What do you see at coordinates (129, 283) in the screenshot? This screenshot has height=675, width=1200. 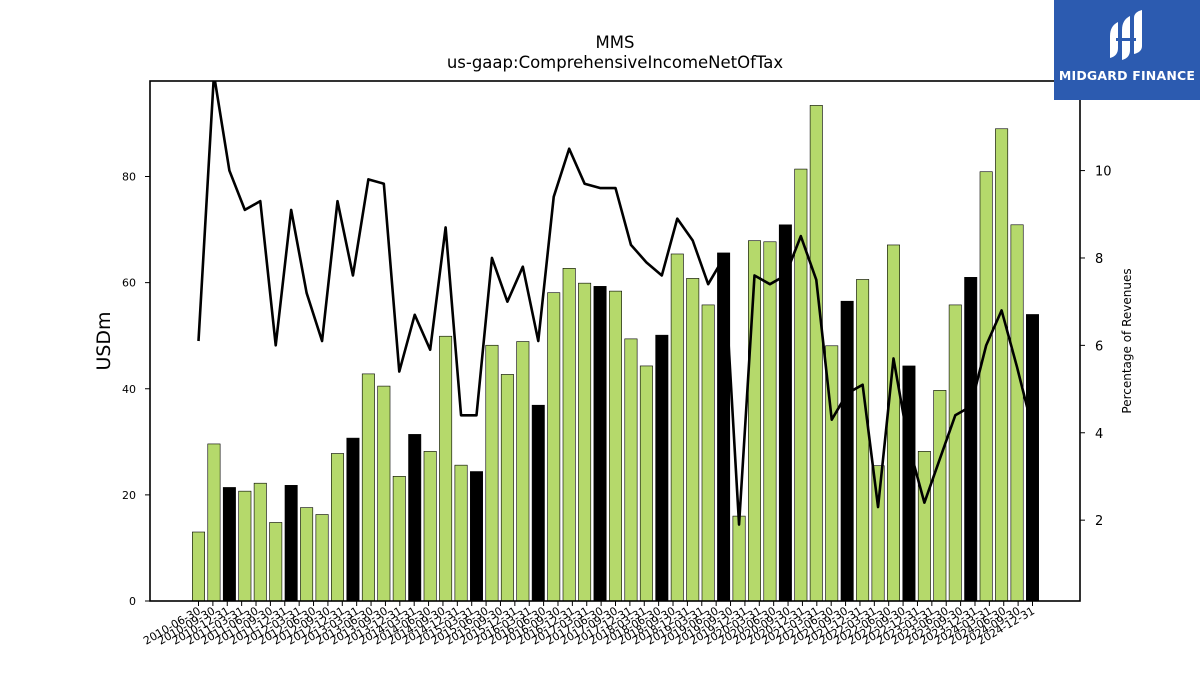 I see `y-tick-label: 60` at bounding box center [129, 283].